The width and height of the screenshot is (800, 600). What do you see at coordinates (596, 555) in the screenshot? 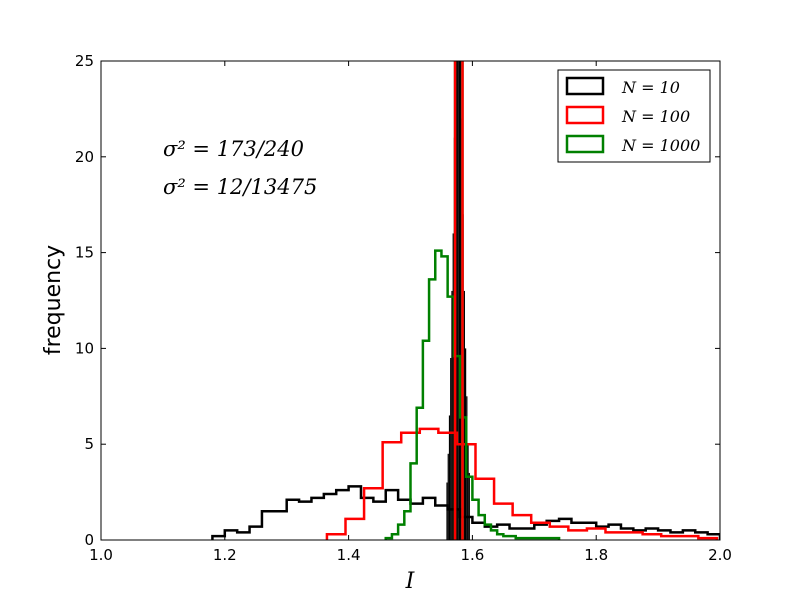
I see `x-tick-label: 1.8` at bounding box center [596, 555].